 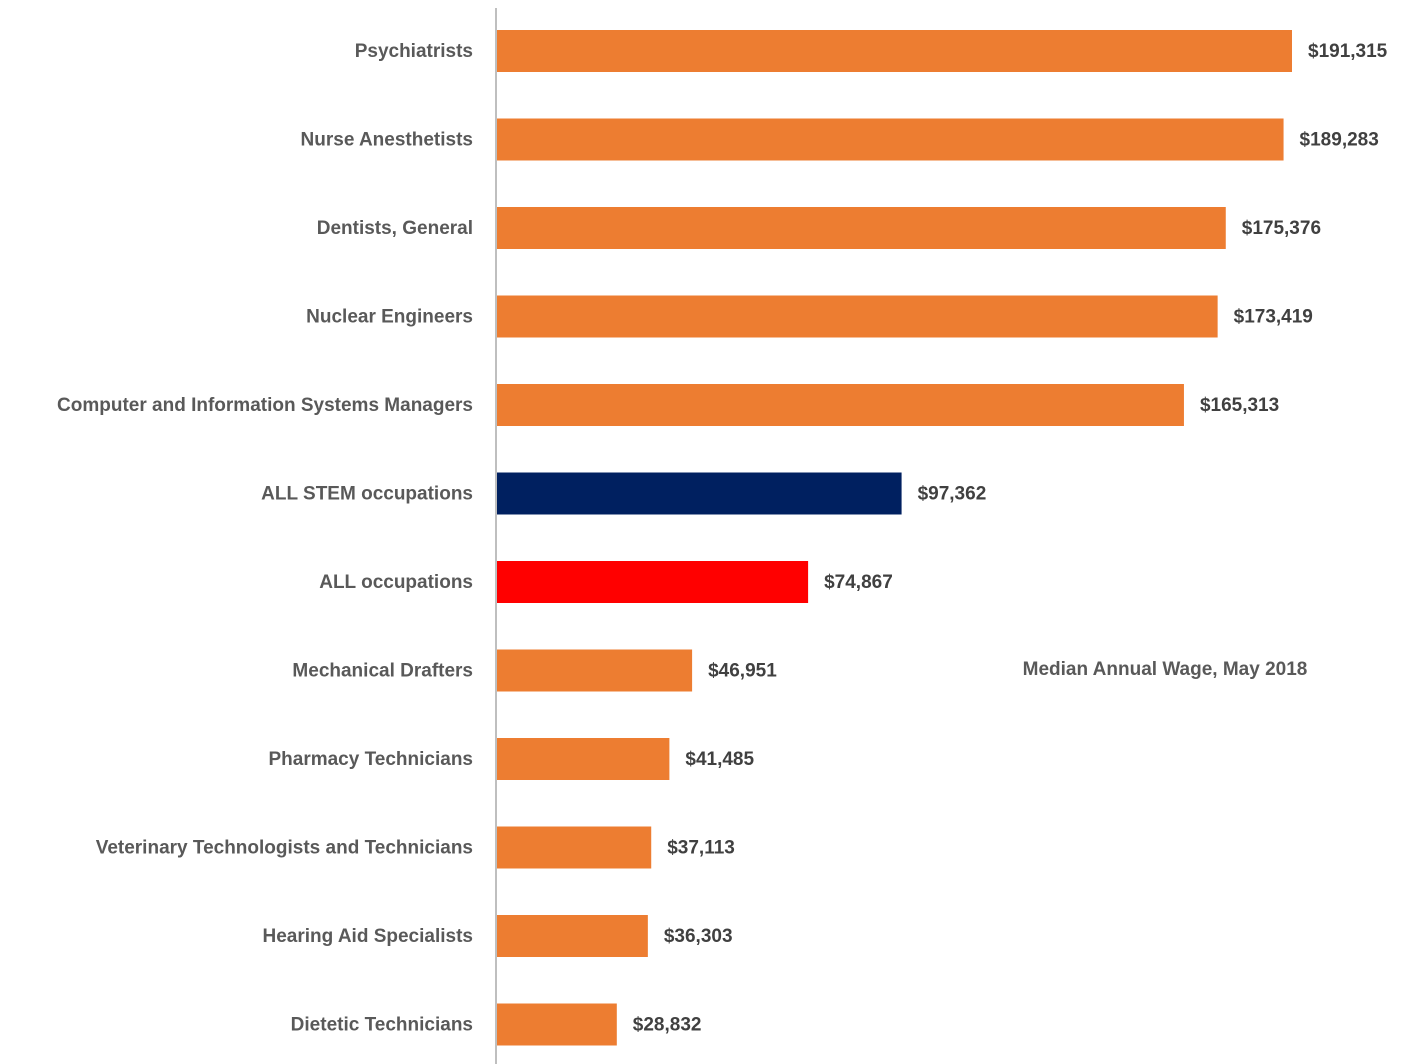 What do you see at coordinates (1348, 51) in the screenshot?
I see `value-label: $191,315` at bounding box center [1348, 51].